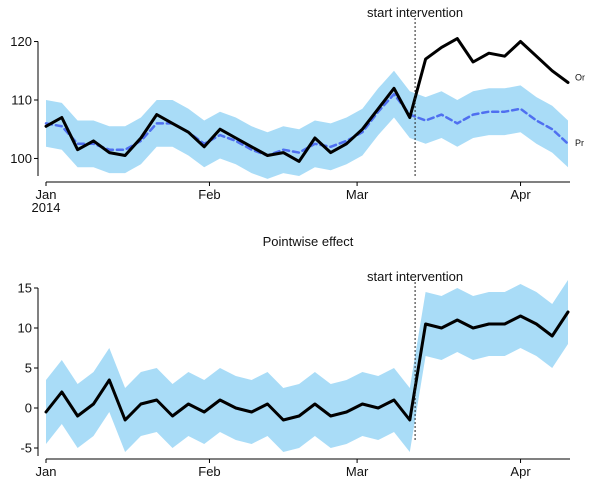 The height and width of the screenshot is (482, 589). I want to click on series-label-predicted: Pr, so click(579, 143).